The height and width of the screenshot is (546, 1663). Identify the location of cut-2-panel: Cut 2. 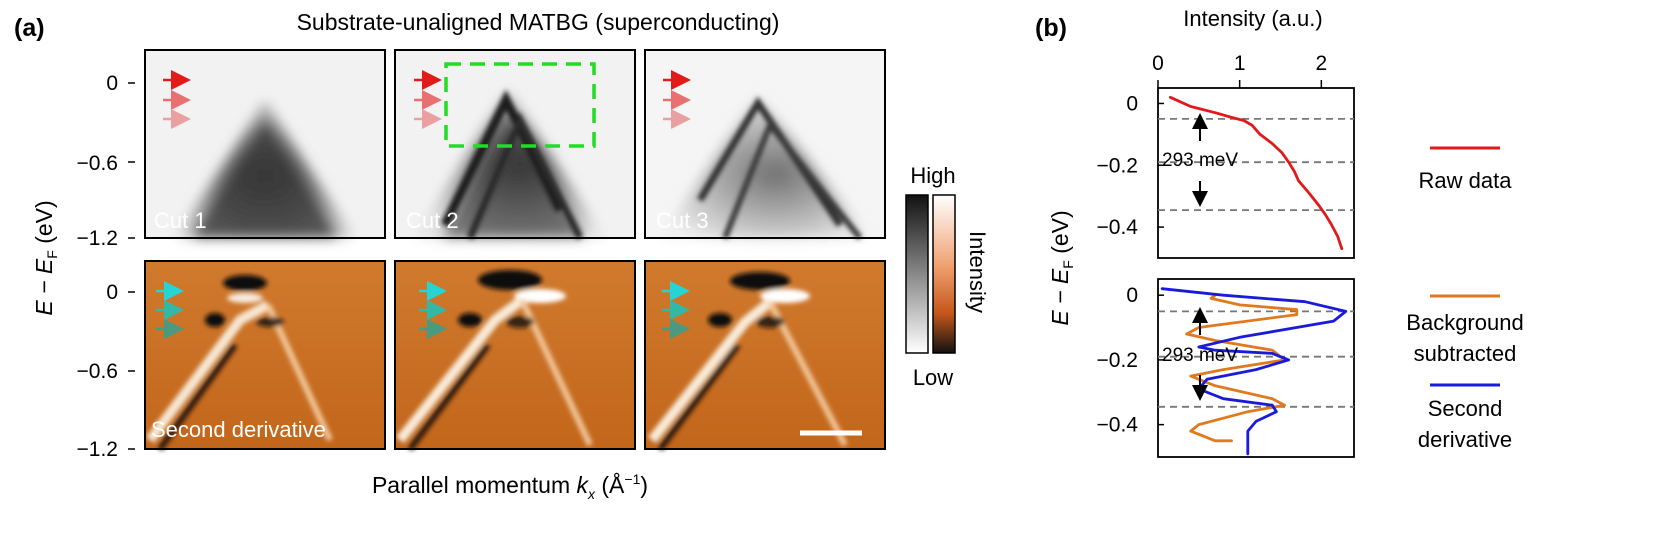
(515, 144).